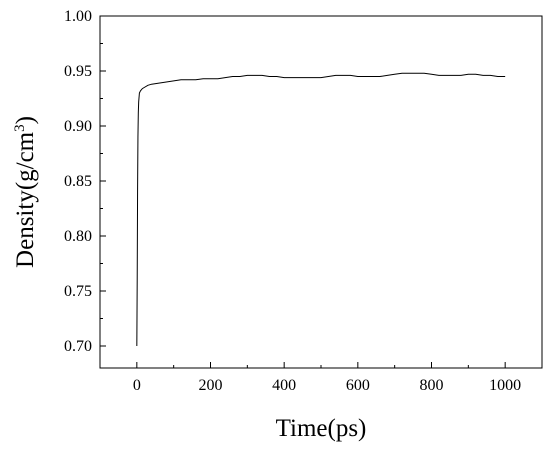  I want to click on y-tick-label: 0.90, so click(78, 126).